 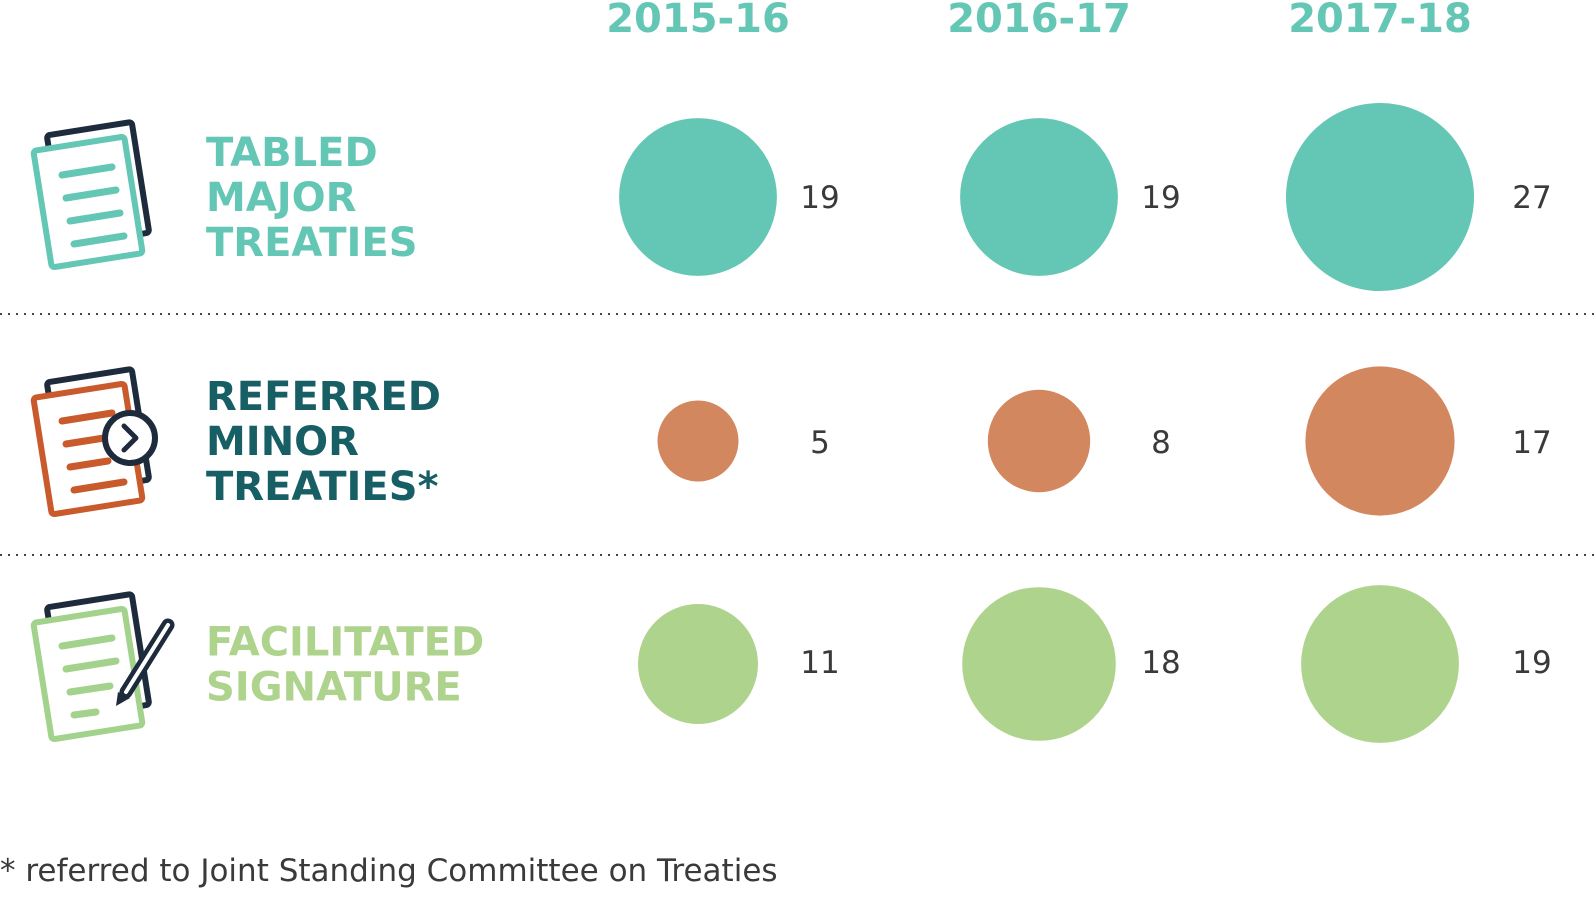 What do you see at coordinates (1531, 443) in the screenshot?
I see `value-label-row1-col2: 17` at bounding box center [1531, 443].